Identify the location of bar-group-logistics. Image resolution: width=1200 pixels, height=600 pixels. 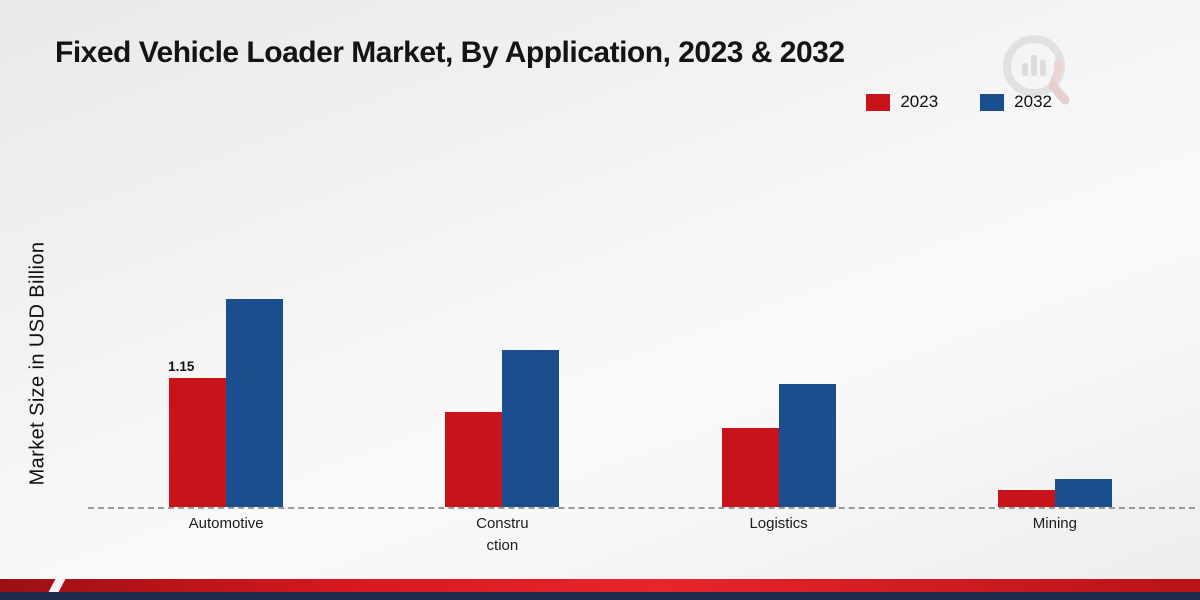
(779, 383).